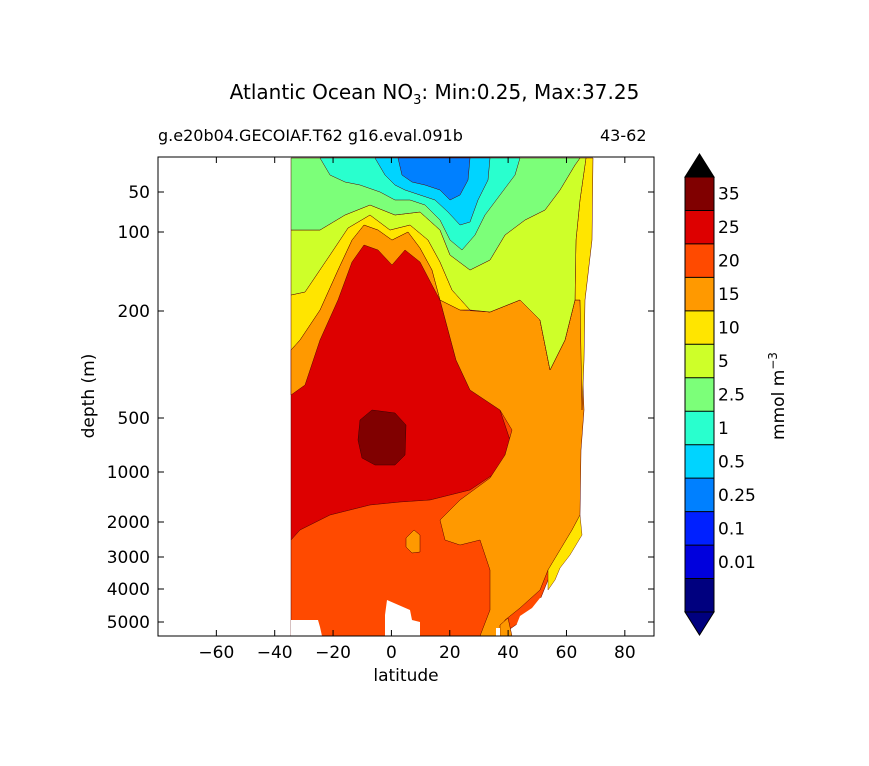  Describe the element at coordinates (139, 193) in the screenshot. I see `y-tick-label: 50` at that location.